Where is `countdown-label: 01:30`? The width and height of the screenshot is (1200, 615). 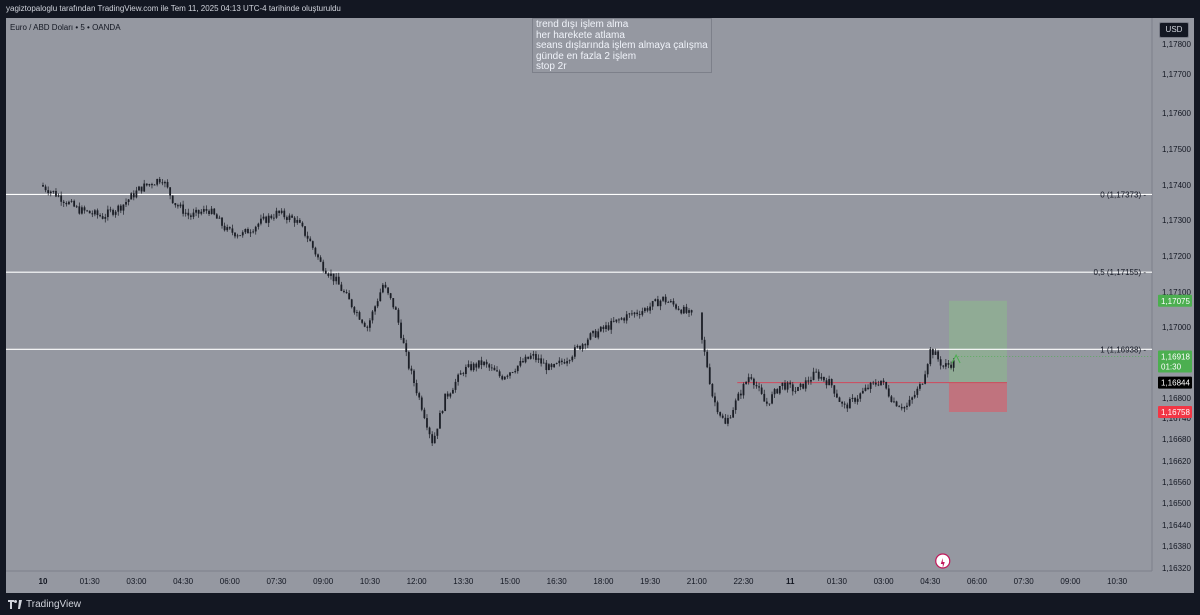 countdown-label: 01:30 is located at coordinates (1171, 367).